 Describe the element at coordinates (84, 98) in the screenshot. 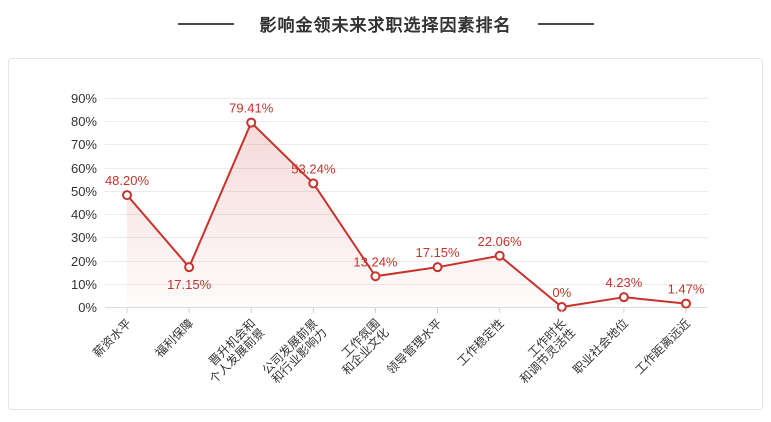

I see `y-axis-tick-label: 90%` at that location.